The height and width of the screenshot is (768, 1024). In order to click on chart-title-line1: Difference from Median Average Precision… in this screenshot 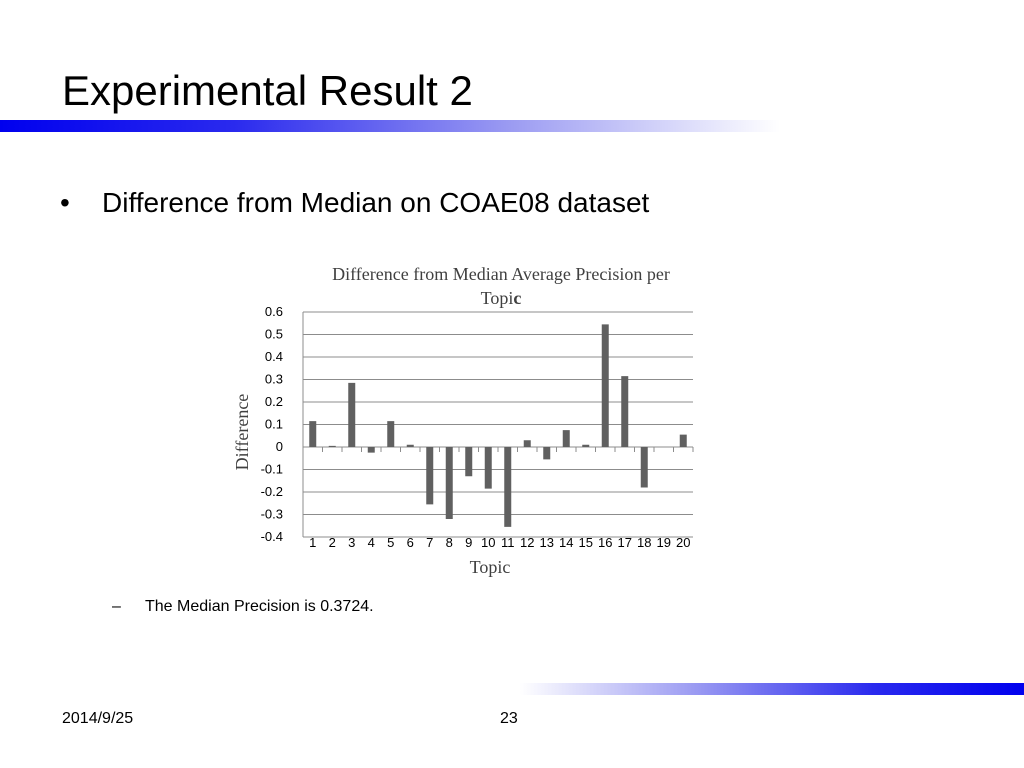, I will do `click(501, 274)`.